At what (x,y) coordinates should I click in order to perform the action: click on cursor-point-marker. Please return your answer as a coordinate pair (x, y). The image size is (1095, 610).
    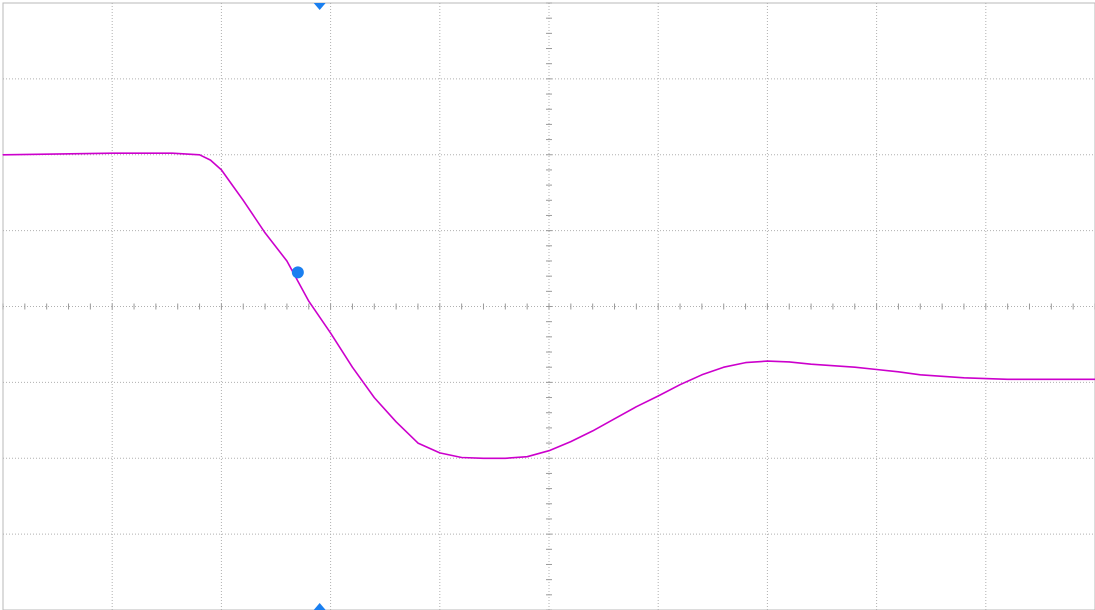
    Looking at the image, I should click on (297, 272).